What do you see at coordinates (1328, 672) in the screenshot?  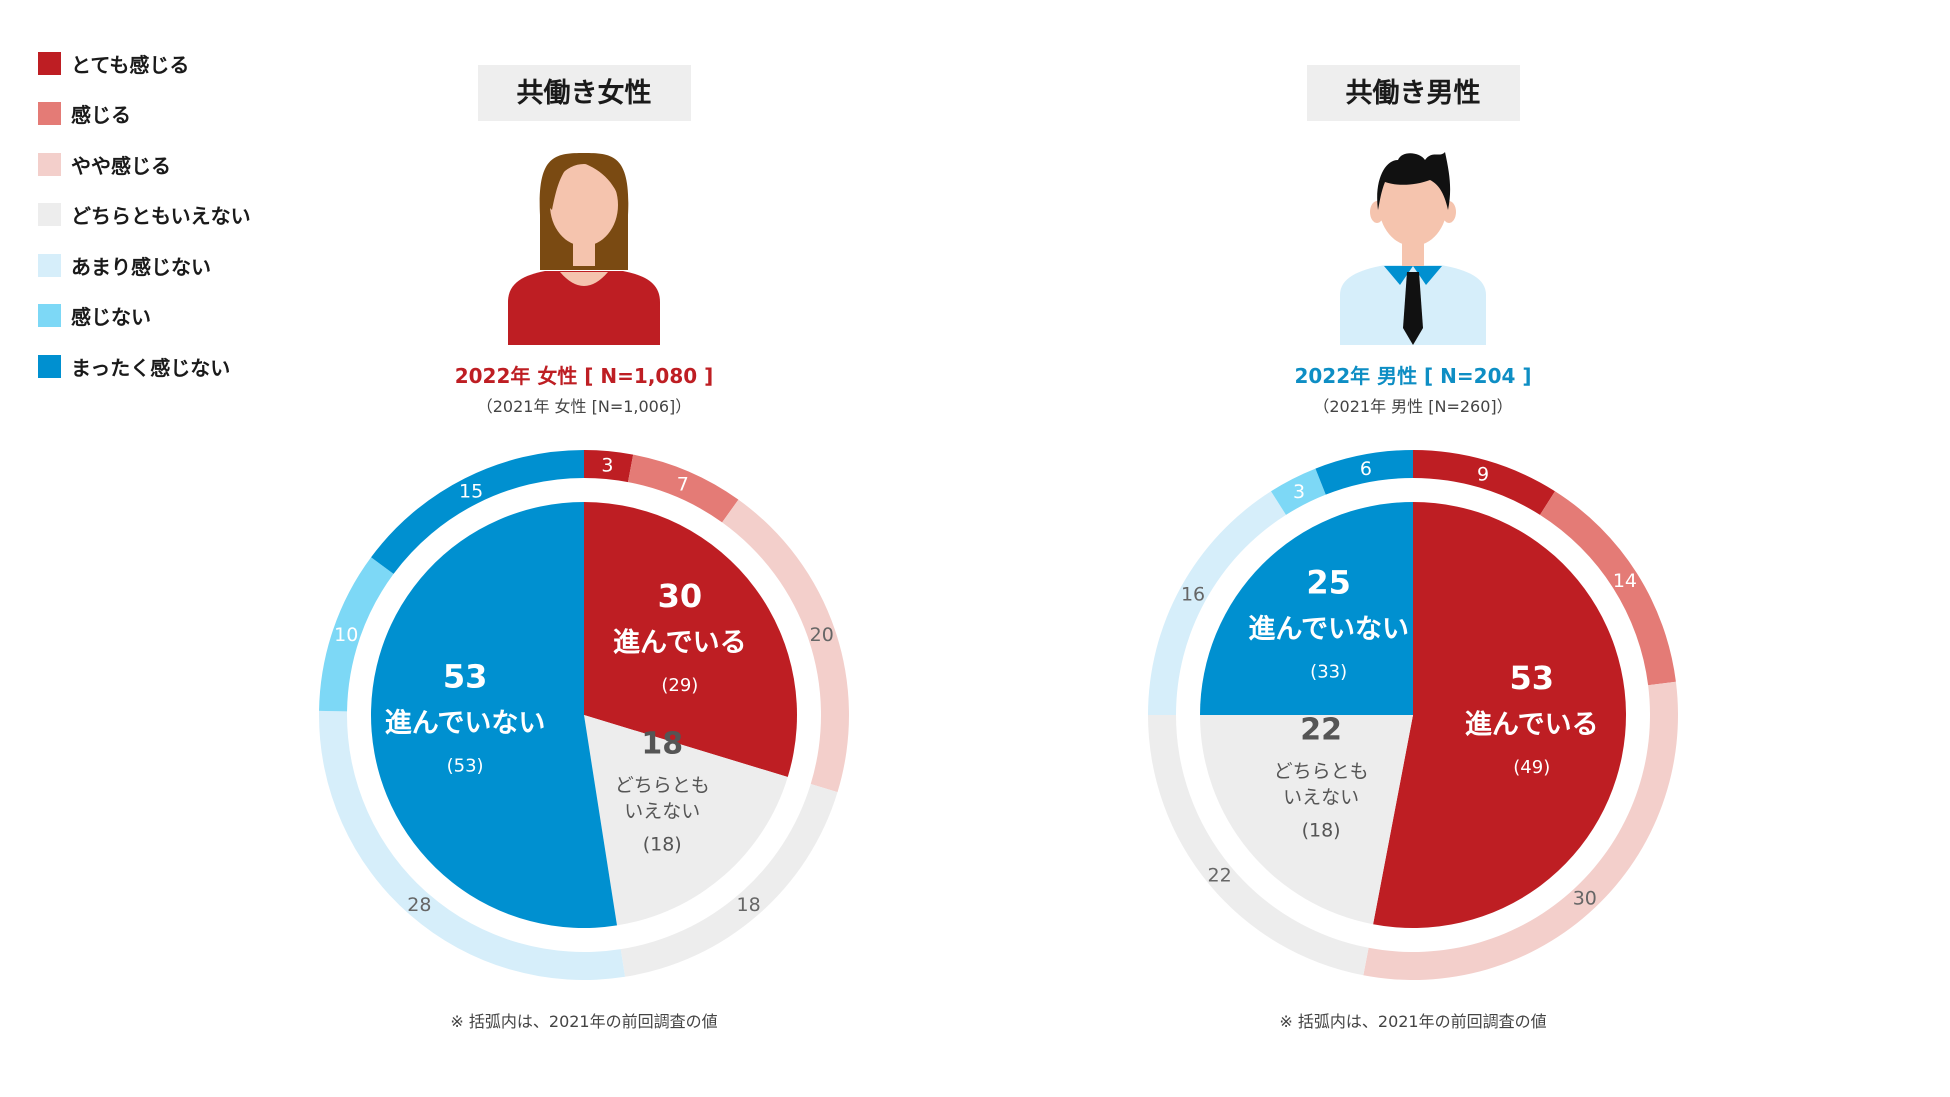 I see `pie-prev-value: (33)` at bounding box center [1328, 672].